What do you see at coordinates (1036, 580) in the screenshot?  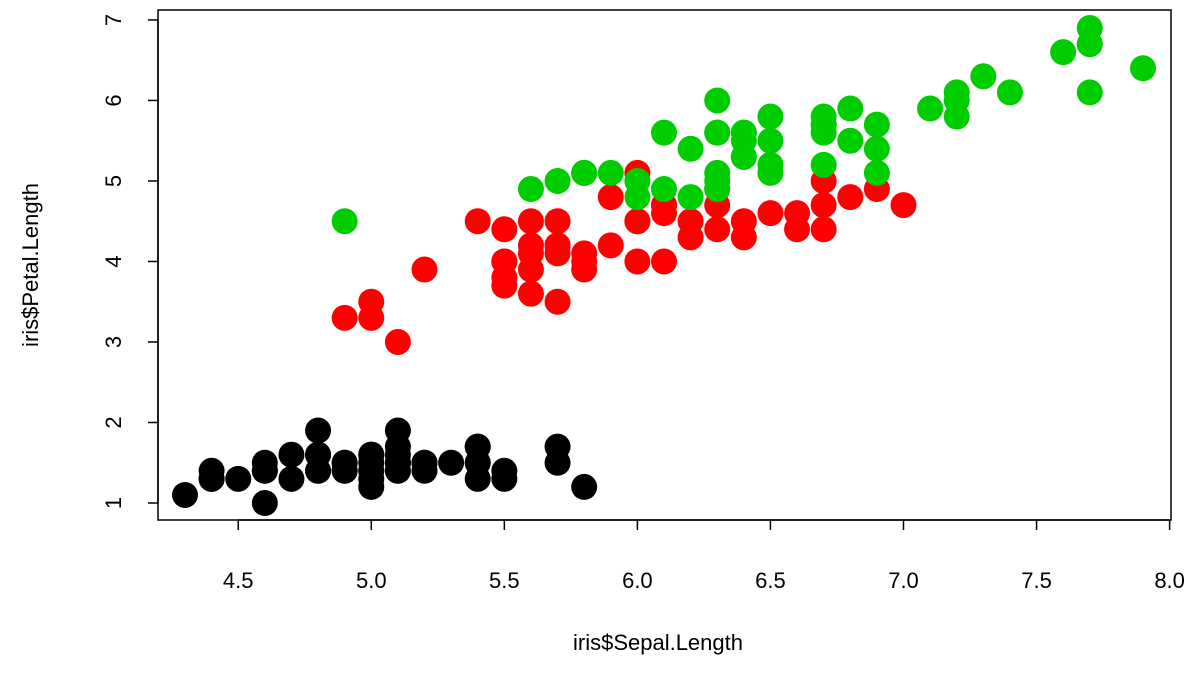 I see `x-tick-label: 7.5` at bounding box center [1036, 580].